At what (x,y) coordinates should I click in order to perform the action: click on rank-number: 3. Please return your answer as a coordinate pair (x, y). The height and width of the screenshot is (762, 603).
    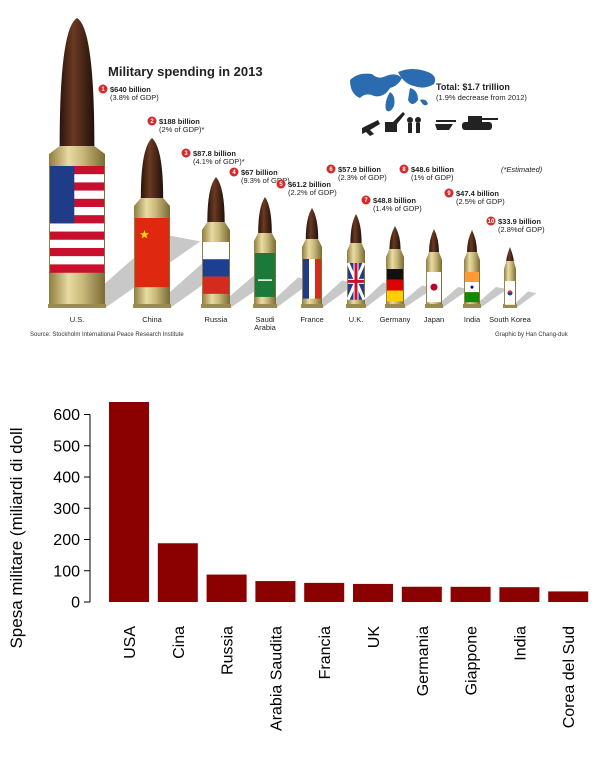
    Looking at the image, I should click on (186, 154).